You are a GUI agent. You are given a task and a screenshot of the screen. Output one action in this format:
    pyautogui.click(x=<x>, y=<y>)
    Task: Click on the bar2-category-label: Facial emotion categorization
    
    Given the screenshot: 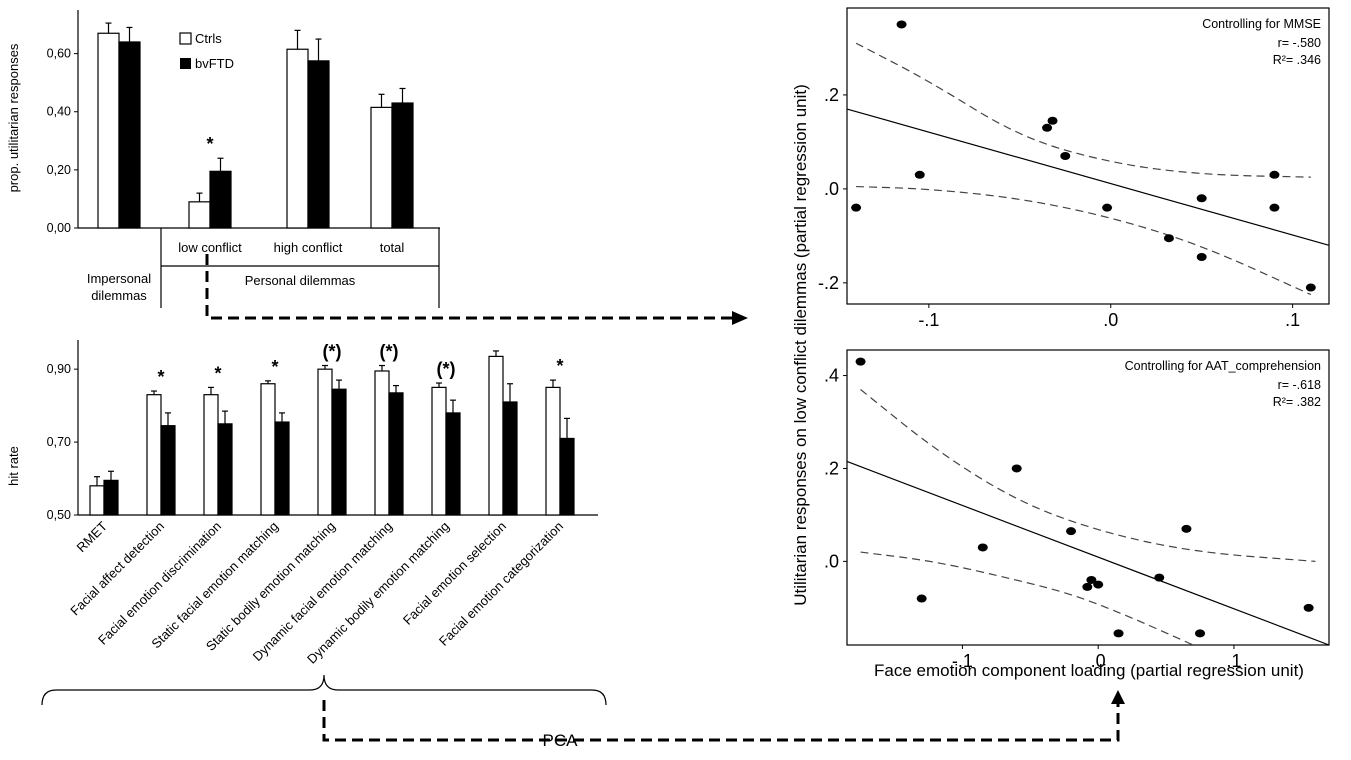 What is the action you would take?
    pyautogui.click(x=501, y=584)
    